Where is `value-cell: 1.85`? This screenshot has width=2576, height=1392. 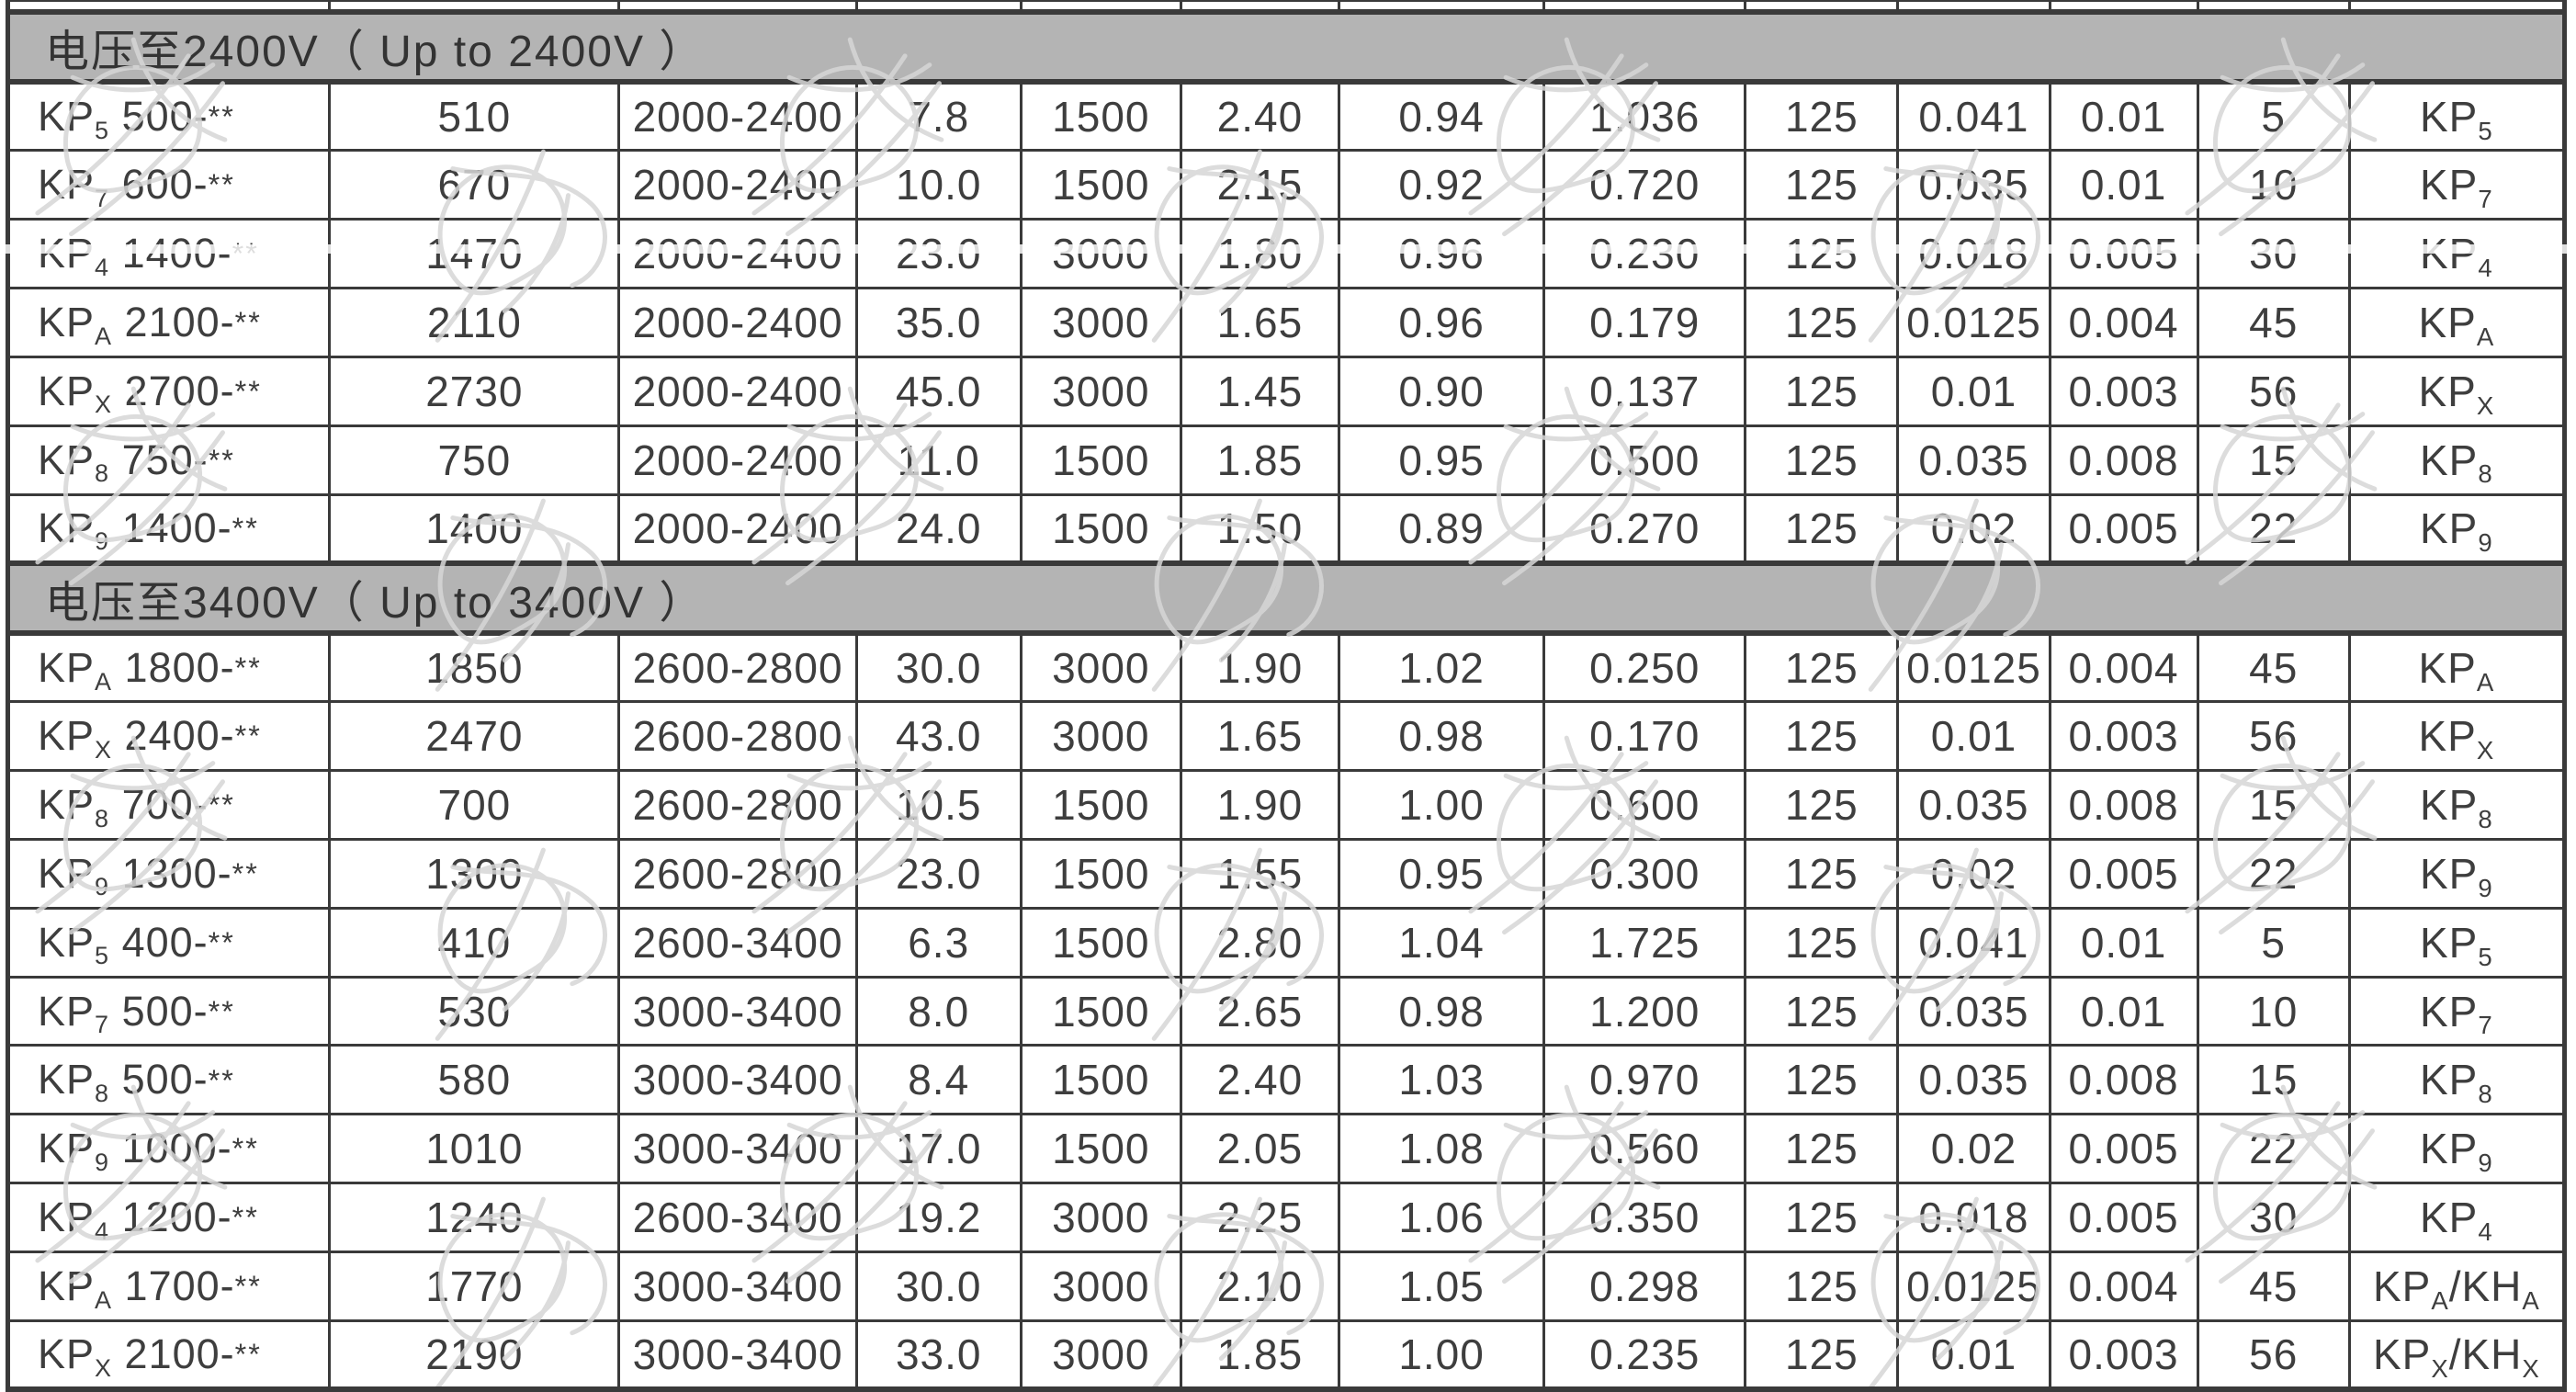
value-cell: 1.85 is located at coordinates (1260, 1355).